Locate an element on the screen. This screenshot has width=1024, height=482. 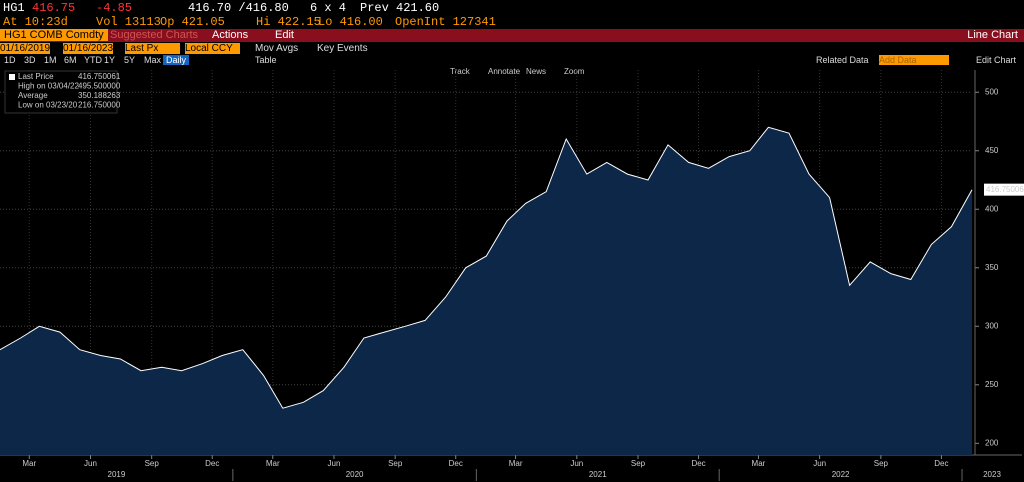
suggested: Suggested Charts is located at coordinates (154, 35).